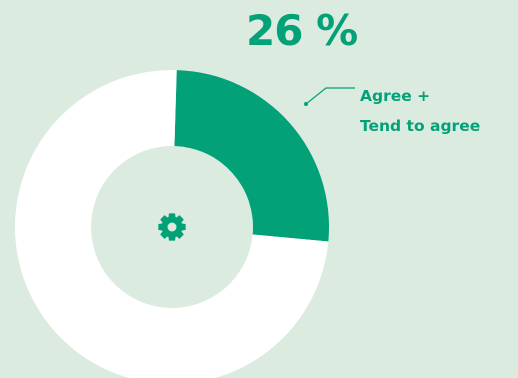  Describe the element at coordinates (302, 30) in the screenshot. I see `headline-percent: 26 %` at that location.